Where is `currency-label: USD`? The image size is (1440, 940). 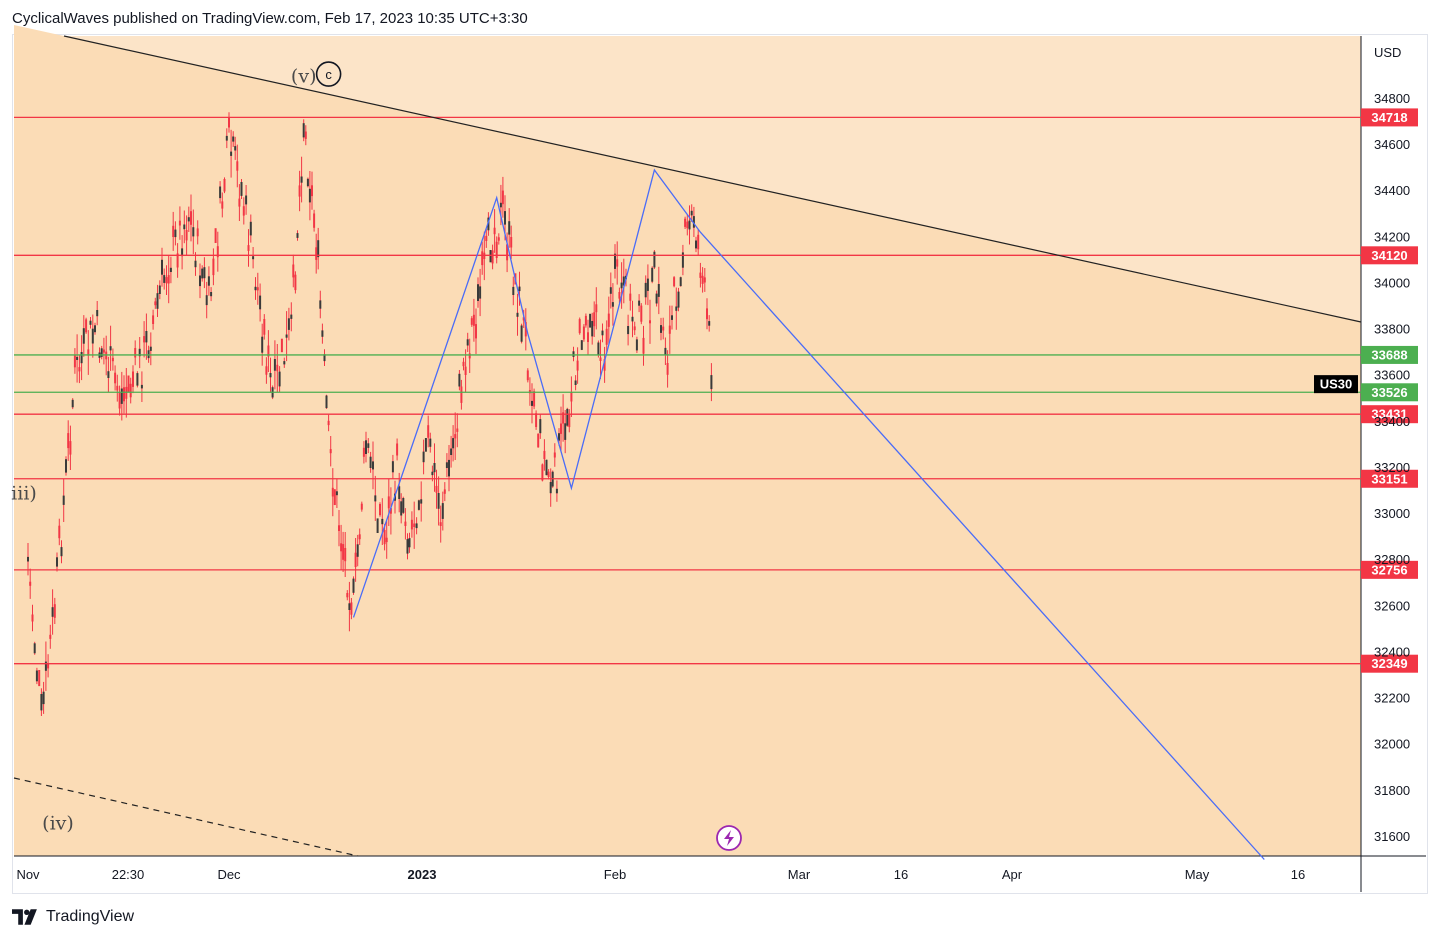 currency-label: USD is located at coordinates (1387, 52).